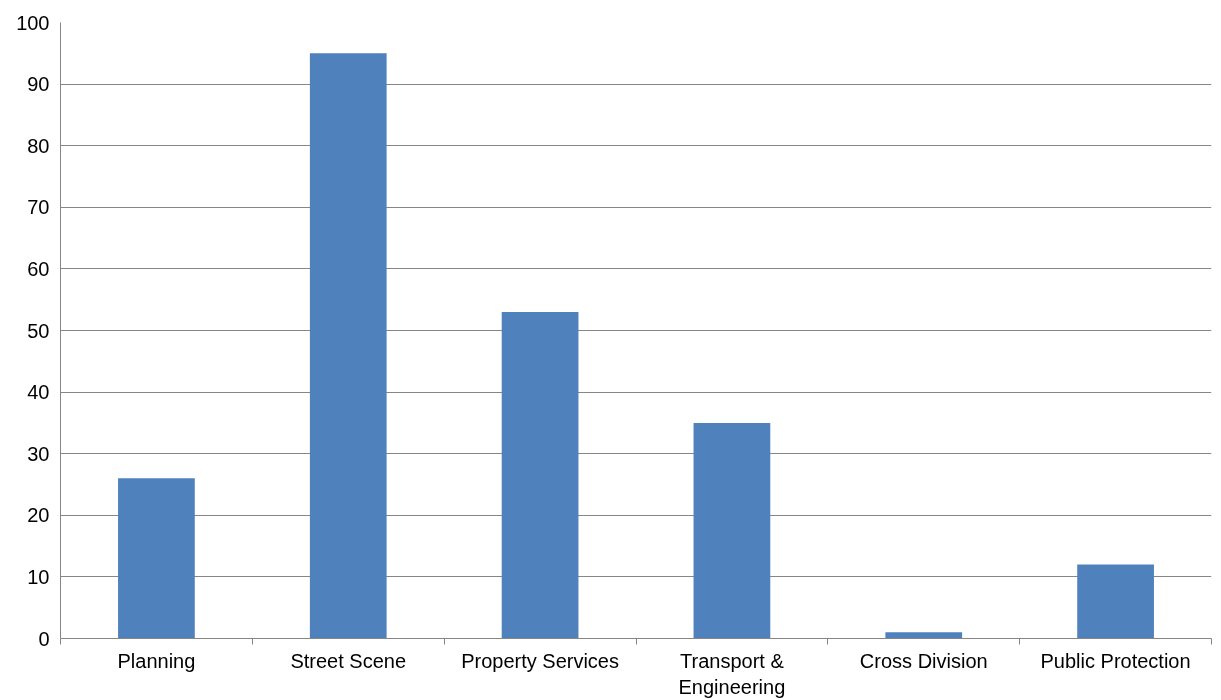  Describe the element at coordinates (38, 268) in the screenshot. I see `y-tick-label: 60` at that location.